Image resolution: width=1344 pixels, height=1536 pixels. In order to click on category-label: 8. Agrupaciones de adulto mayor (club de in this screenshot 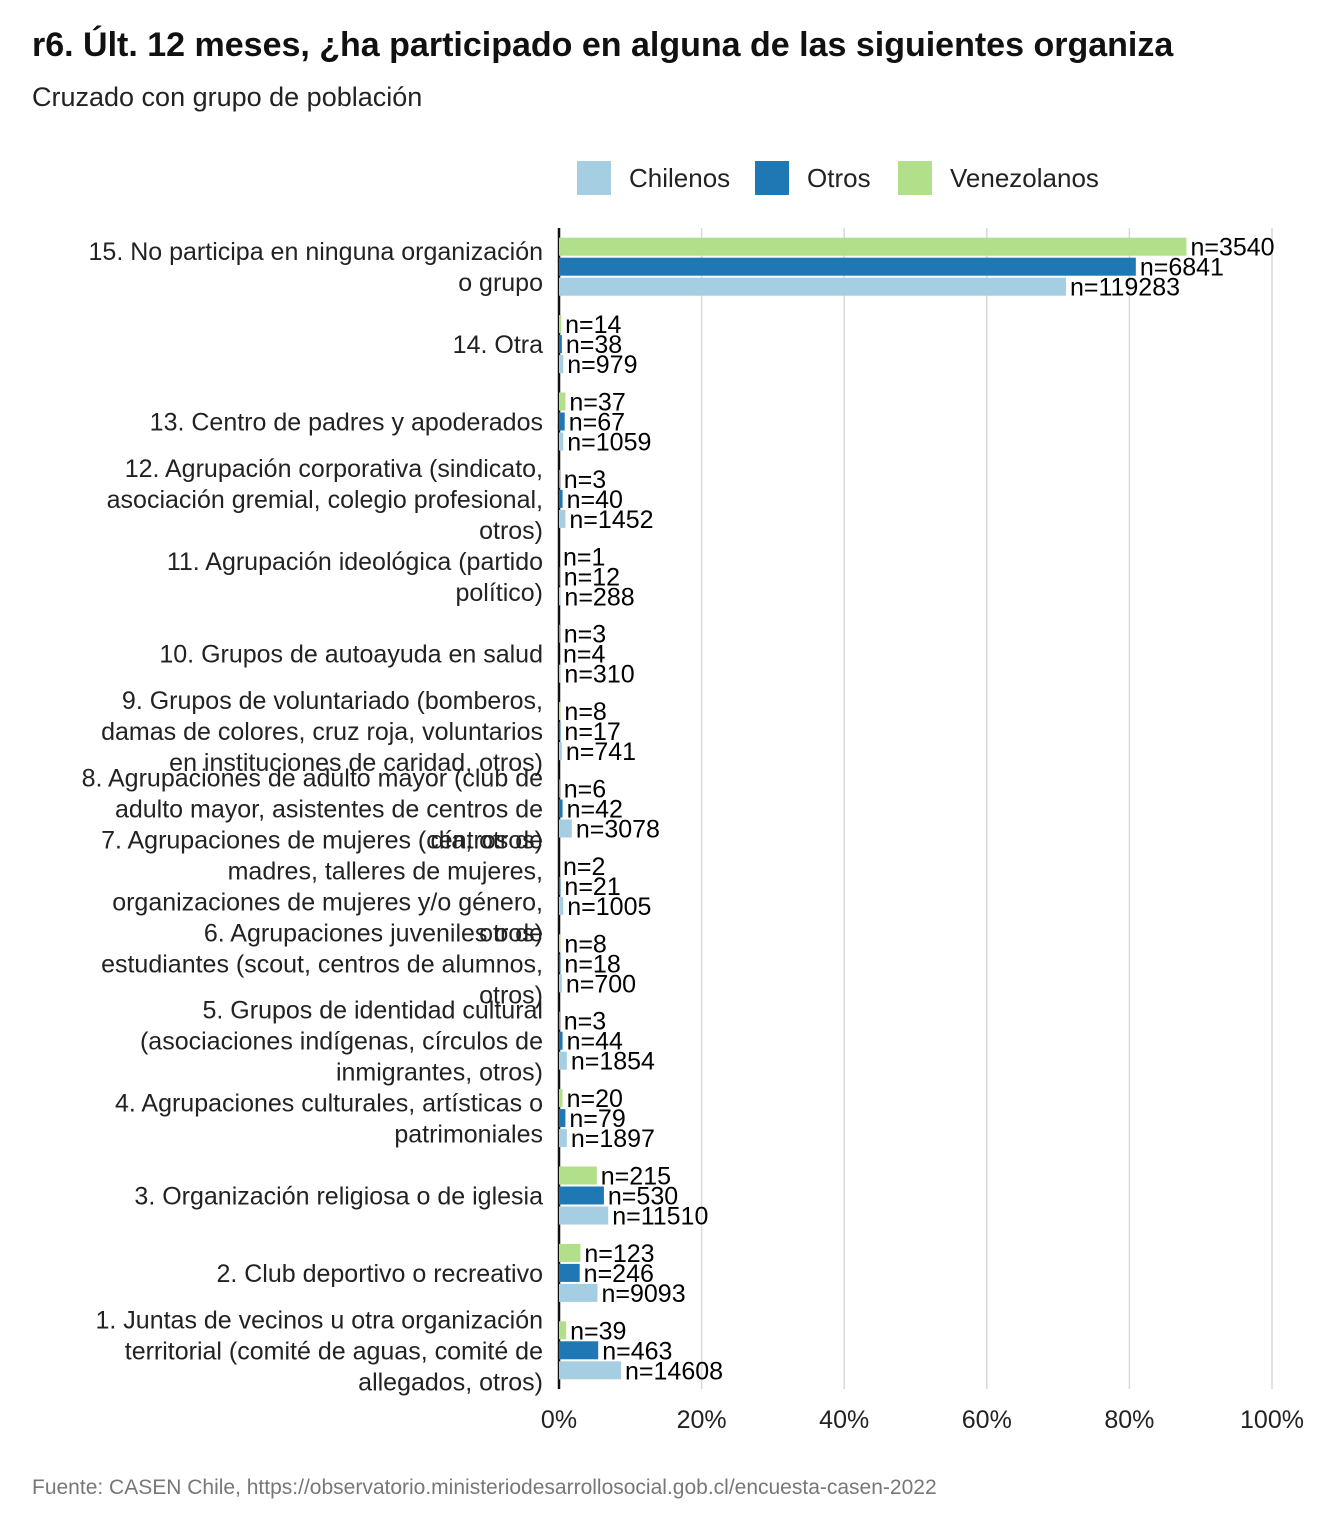, I will do `click(312, 779)`.